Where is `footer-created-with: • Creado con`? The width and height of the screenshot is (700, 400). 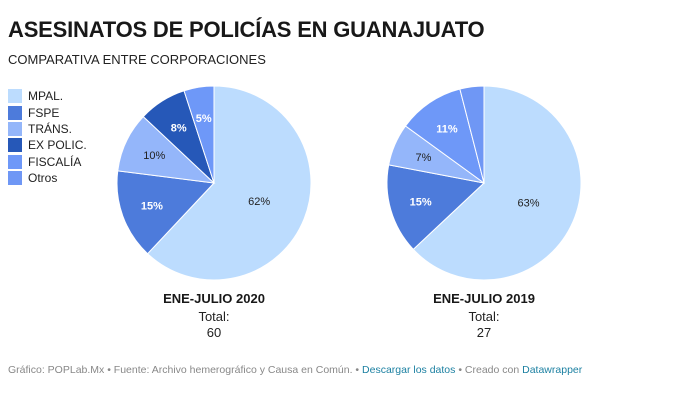
footer-created-with: • Creado con is located at coordinates (489, 370).